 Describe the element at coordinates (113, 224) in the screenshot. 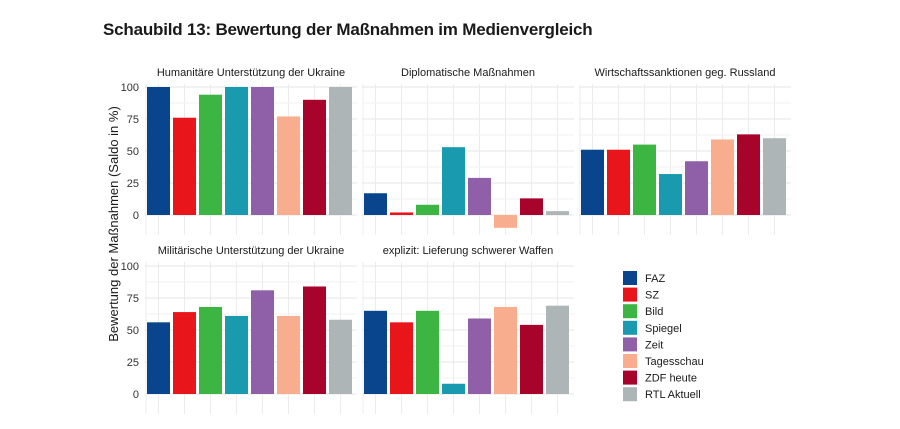

I see `y-axis-label: Bewertung der Maßnahmen (Saldo in %)` at that location.